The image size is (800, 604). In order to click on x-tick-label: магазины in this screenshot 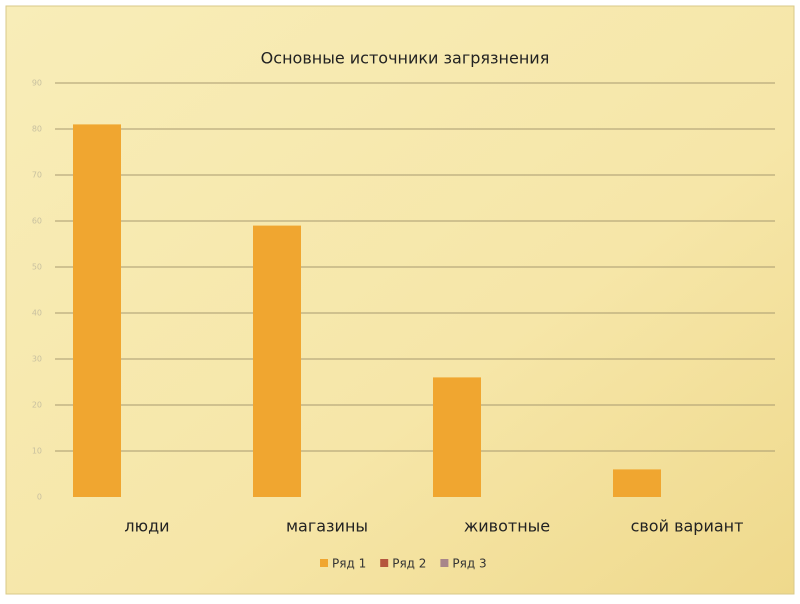, I will do `click(327, 526)`.